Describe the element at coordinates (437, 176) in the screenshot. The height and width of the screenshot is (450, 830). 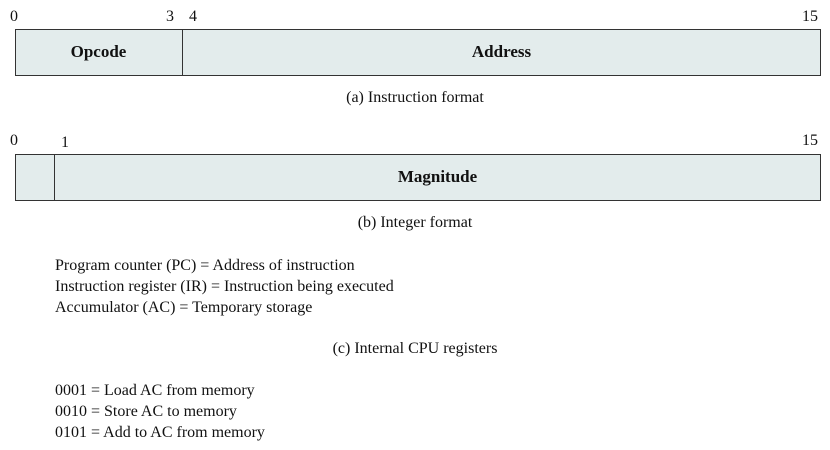
I see `magnitude-field-label: Magnitude` at that location.